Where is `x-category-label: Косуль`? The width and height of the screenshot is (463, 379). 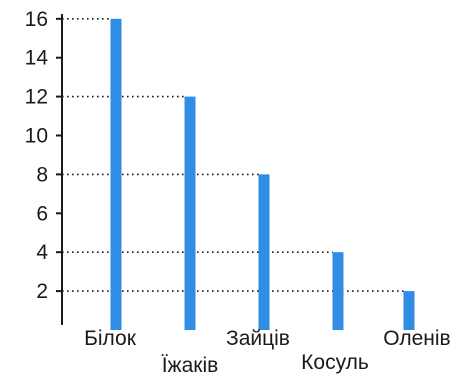 x-category-label: Косуль is located at coordinates (335, 362).